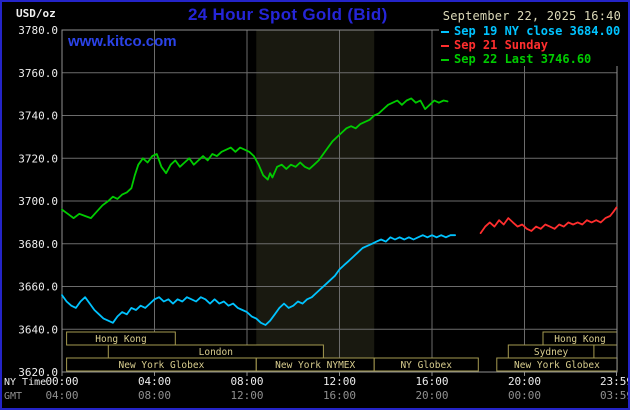 This screenshot has height=410, width=630. What do you see at coordinates (216, 352) in the screenshot?
I see `session-label: London` at bounding box center [216, 352].